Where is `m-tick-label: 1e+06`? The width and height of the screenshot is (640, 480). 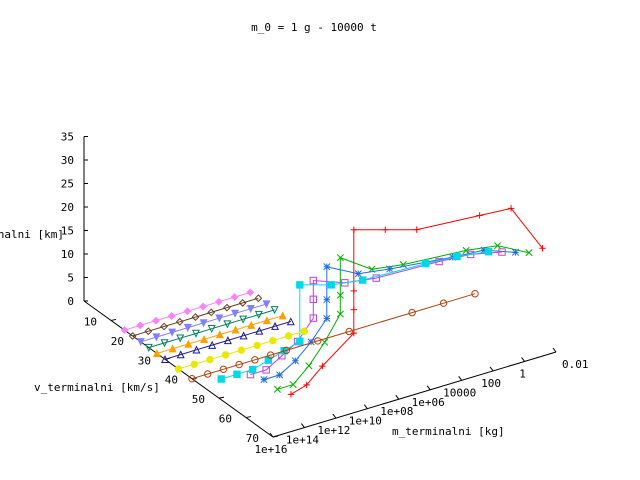
m-tick-label: 1e+06 is located at coordinates (428, 402).